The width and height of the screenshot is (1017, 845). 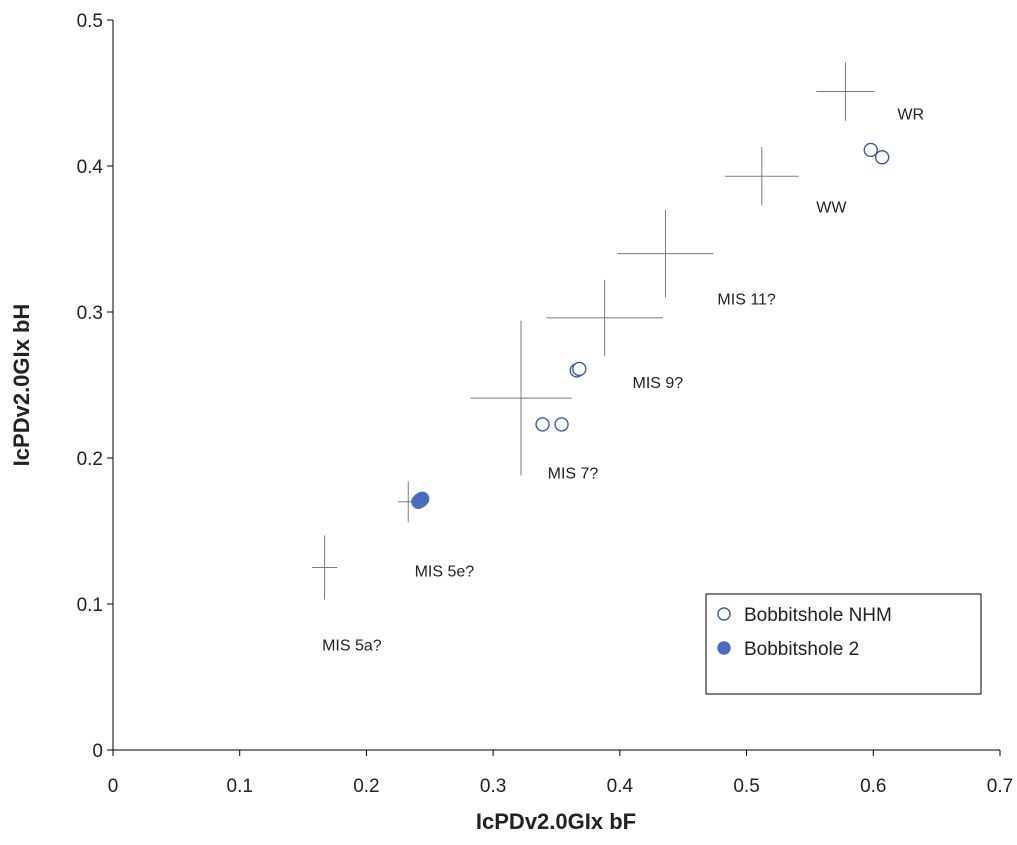 I want to click on x-tick-label: 0, so click(x=113, y=786).